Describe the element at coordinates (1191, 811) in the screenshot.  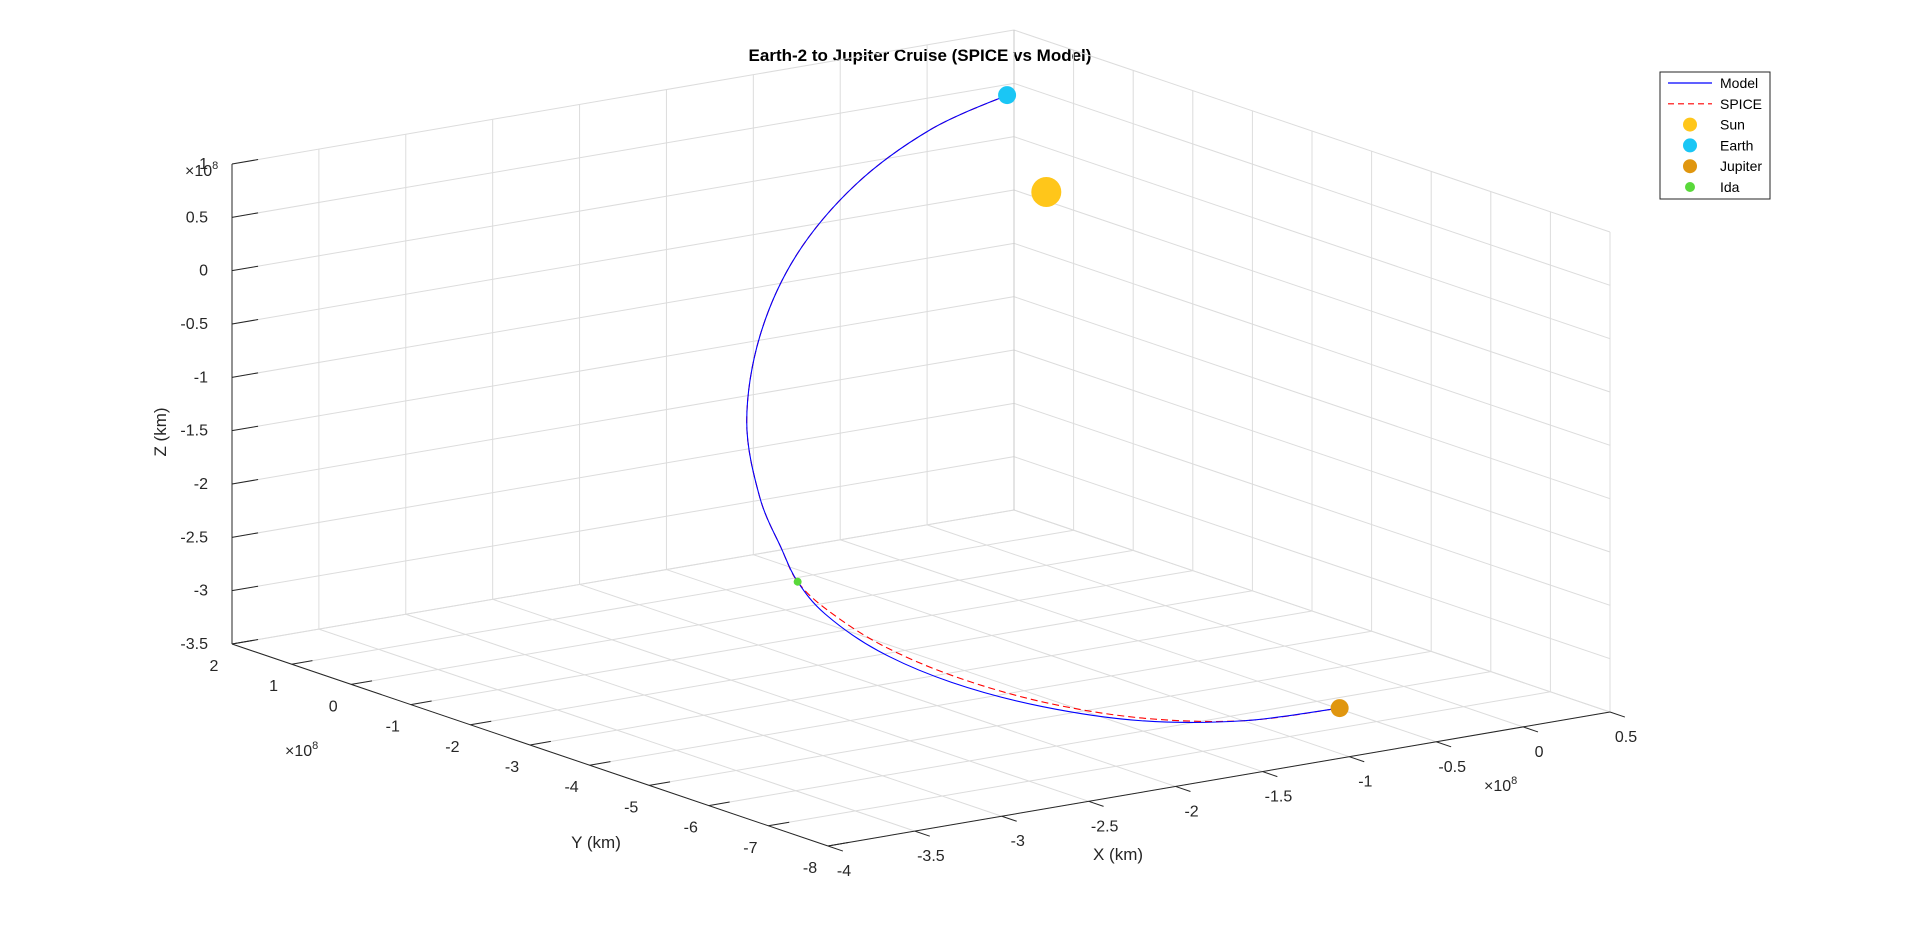
I see `x-tick-label: -2` at that location.